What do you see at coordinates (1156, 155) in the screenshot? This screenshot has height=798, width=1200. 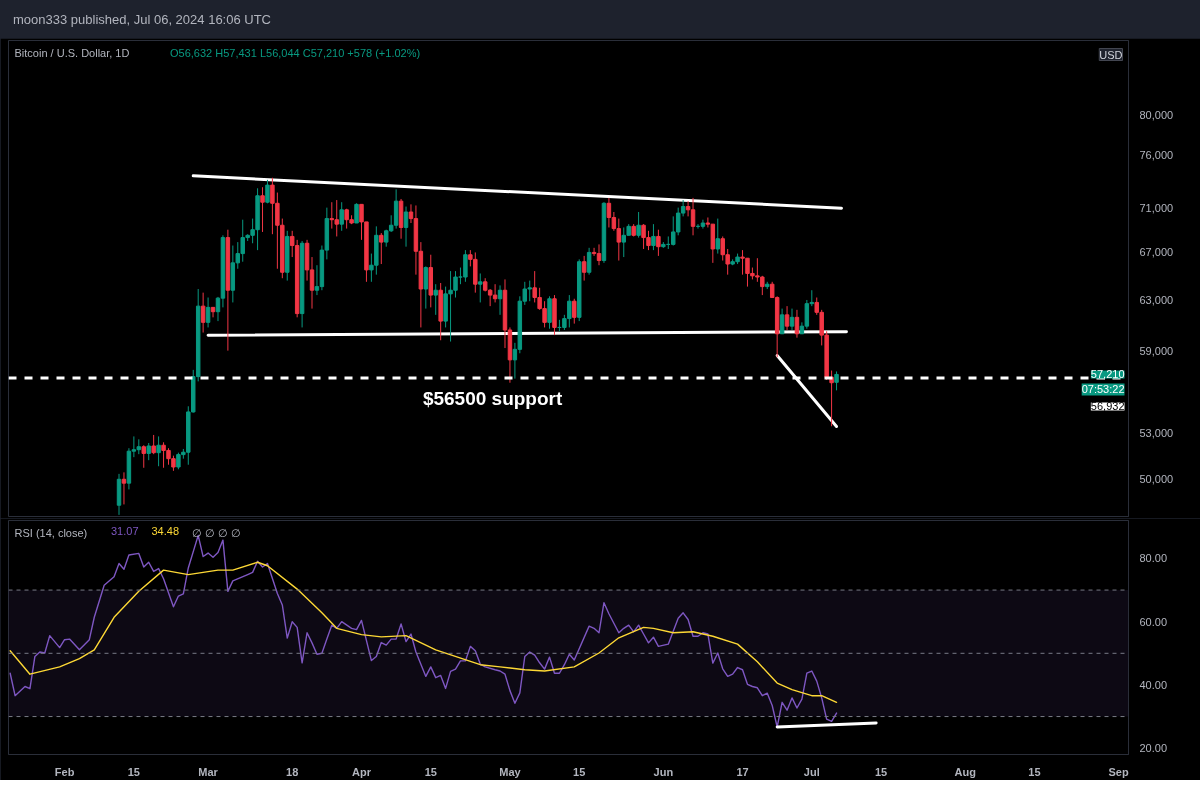 I see `y-tick-label: 76,000` at bounding box center [1156, 155].